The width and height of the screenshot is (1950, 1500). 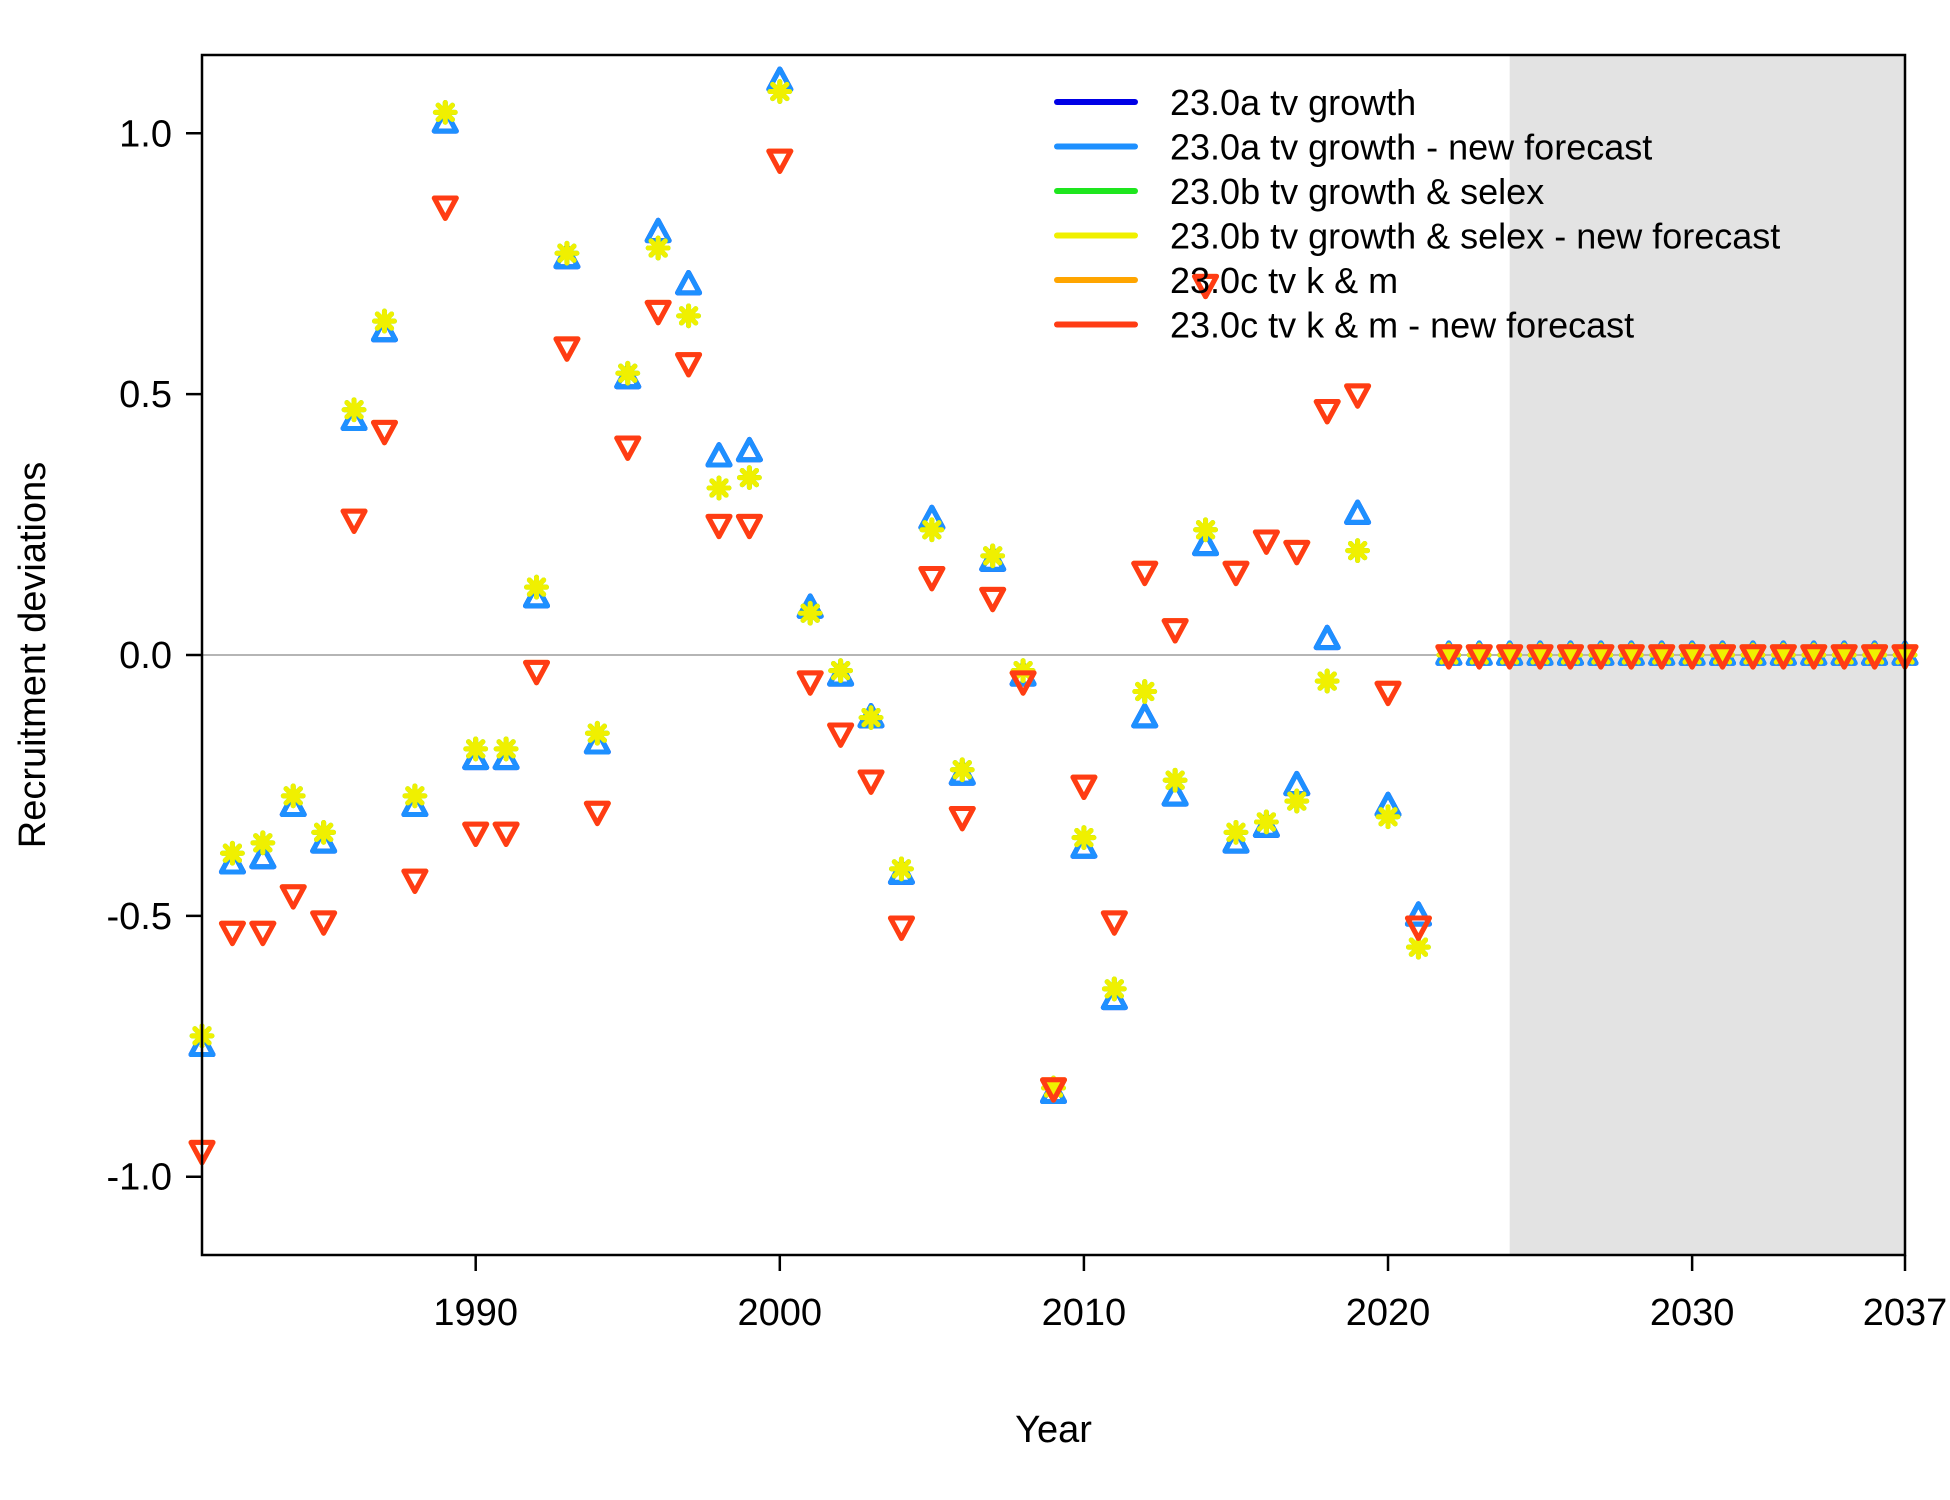 What do you see at coordinates (1357, 191) in the screenshot?
I see `legend-label: 23.0b tv growth & selex` at bounding box center [1357, 191].